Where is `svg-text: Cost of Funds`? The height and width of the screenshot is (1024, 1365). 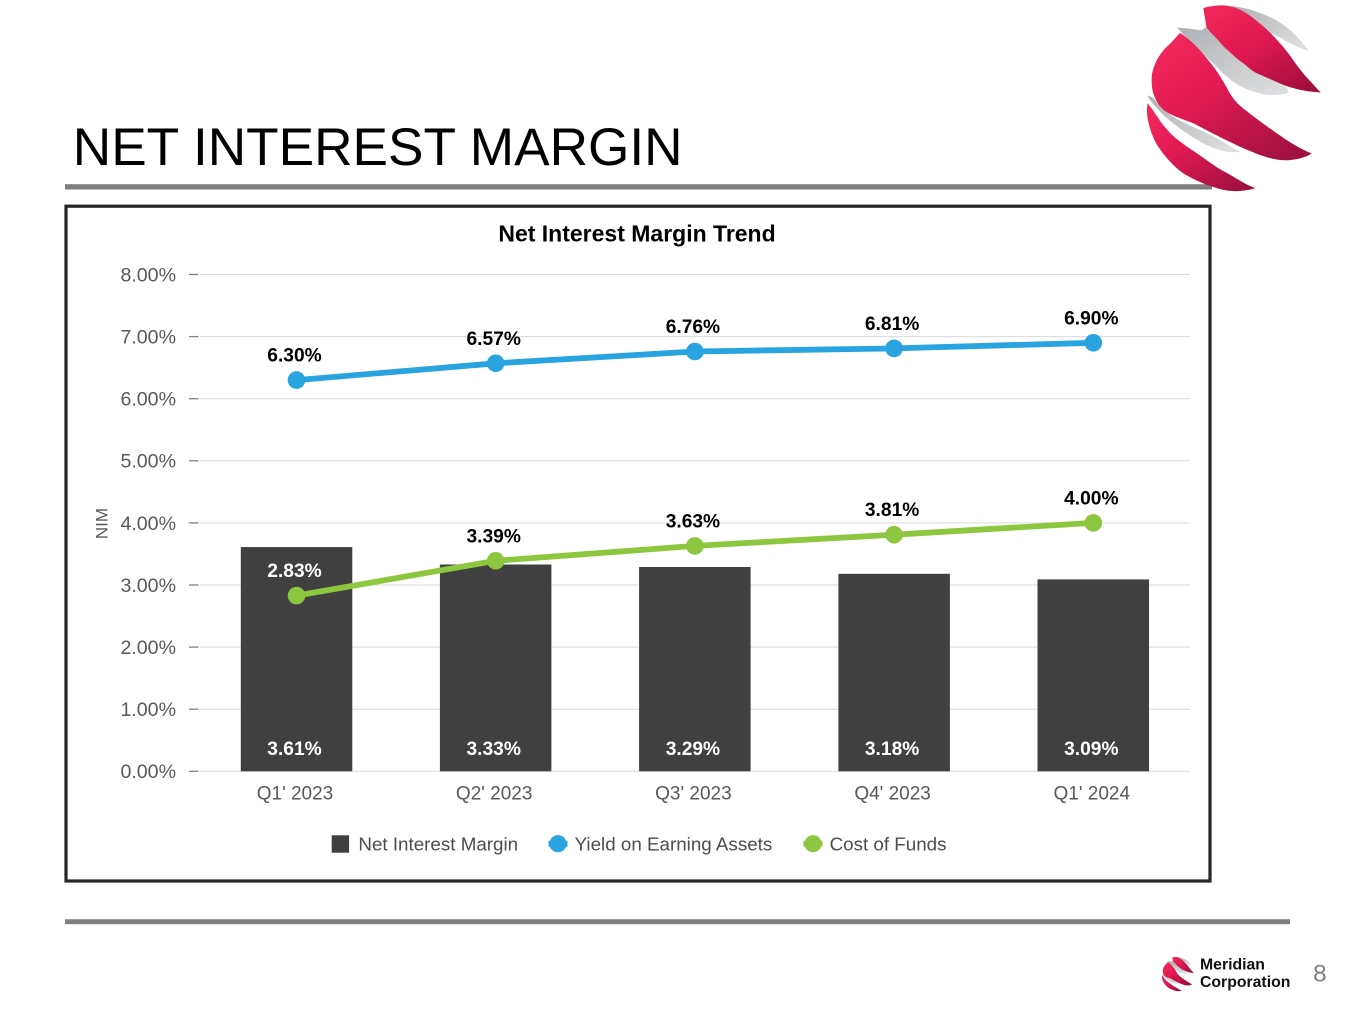 svg-text: Cost of Funds is located at coordinates (888, 843).